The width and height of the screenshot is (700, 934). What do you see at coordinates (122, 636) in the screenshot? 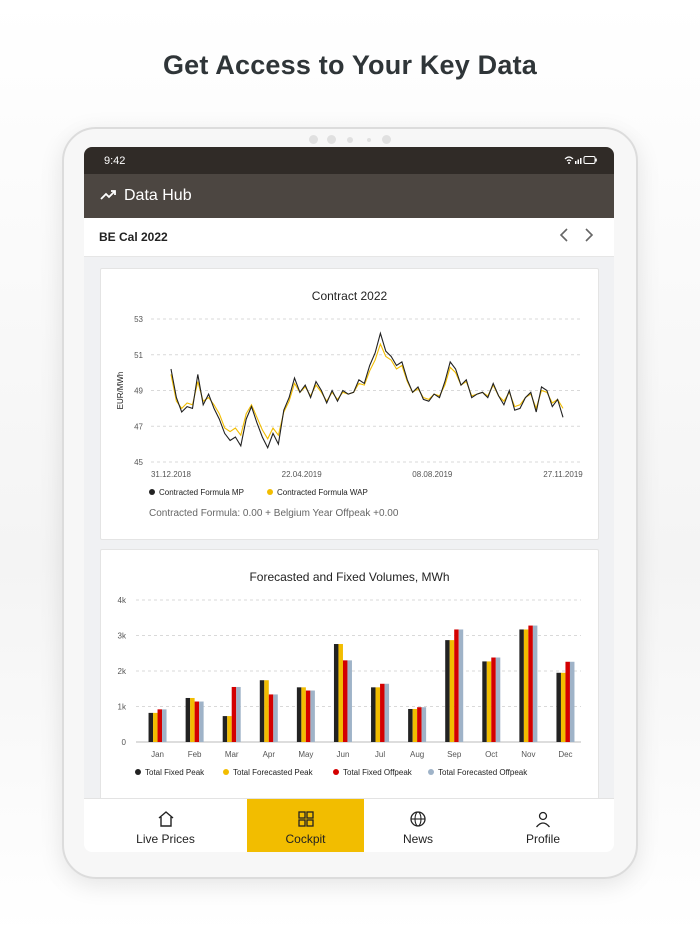
I see `y-tick-label: 3k` at bounding box center [122, 636].